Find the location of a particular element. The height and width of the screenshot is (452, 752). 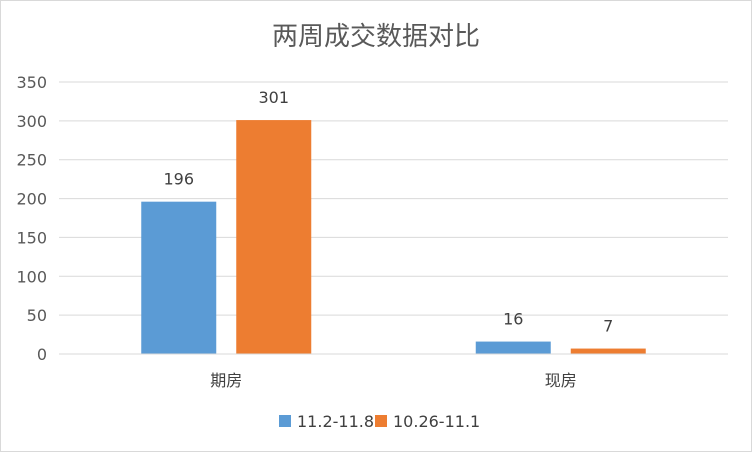

data-label: 16 is located at coordinates (513, 319).